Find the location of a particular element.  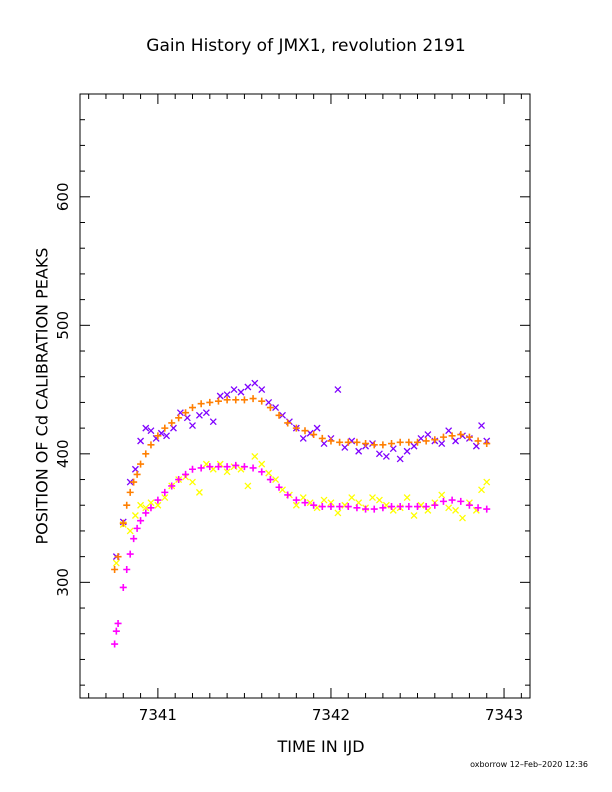

x-tick-label: 7343 is located at coordinates (504, 715).